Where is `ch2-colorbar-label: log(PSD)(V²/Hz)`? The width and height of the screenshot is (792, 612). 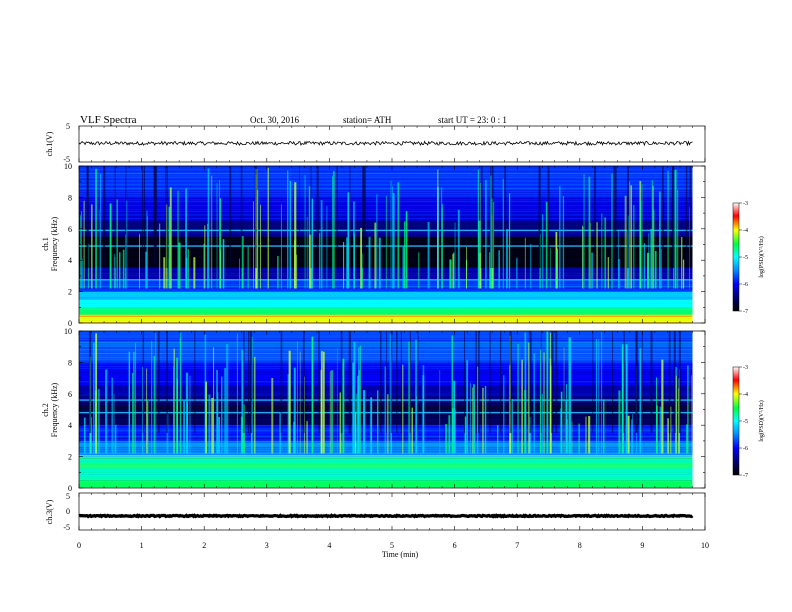
ch2-colorbar-label: log(PSD)(V²/Hz) is located at coordinates (761, 420).